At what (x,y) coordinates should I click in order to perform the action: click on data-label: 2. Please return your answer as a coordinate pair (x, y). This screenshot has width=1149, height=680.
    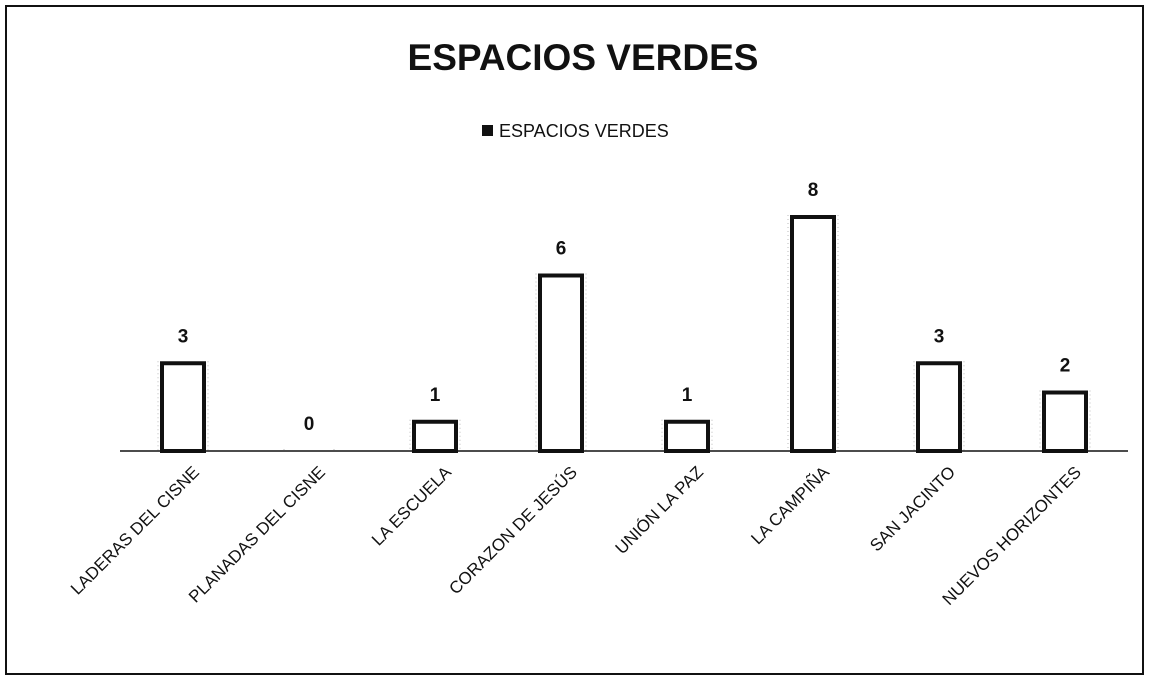
    Looking at the image, I should click on (1065, 366).